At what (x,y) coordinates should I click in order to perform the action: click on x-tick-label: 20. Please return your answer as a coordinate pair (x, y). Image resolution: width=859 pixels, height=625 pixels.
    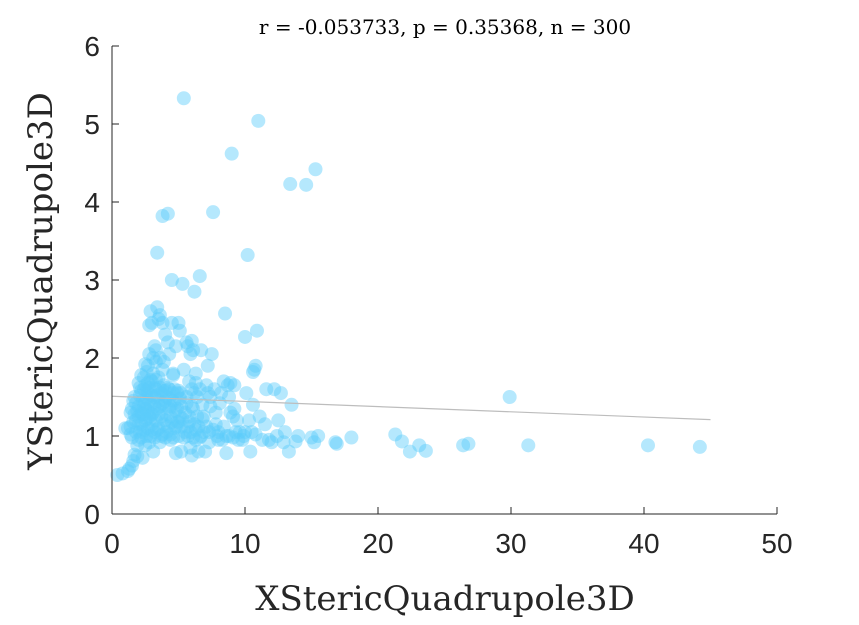
    Looking at the image, I should click on (377, 543).